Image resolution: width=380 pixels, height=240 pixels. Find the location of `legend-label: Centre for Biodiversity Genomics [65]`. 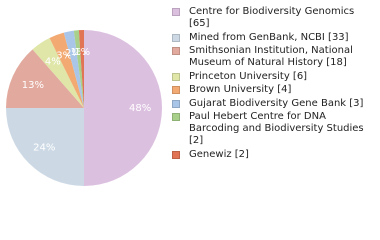

legend-label: Centre for Biodiversity Genomics [65] is located at coordinates (272, 17).